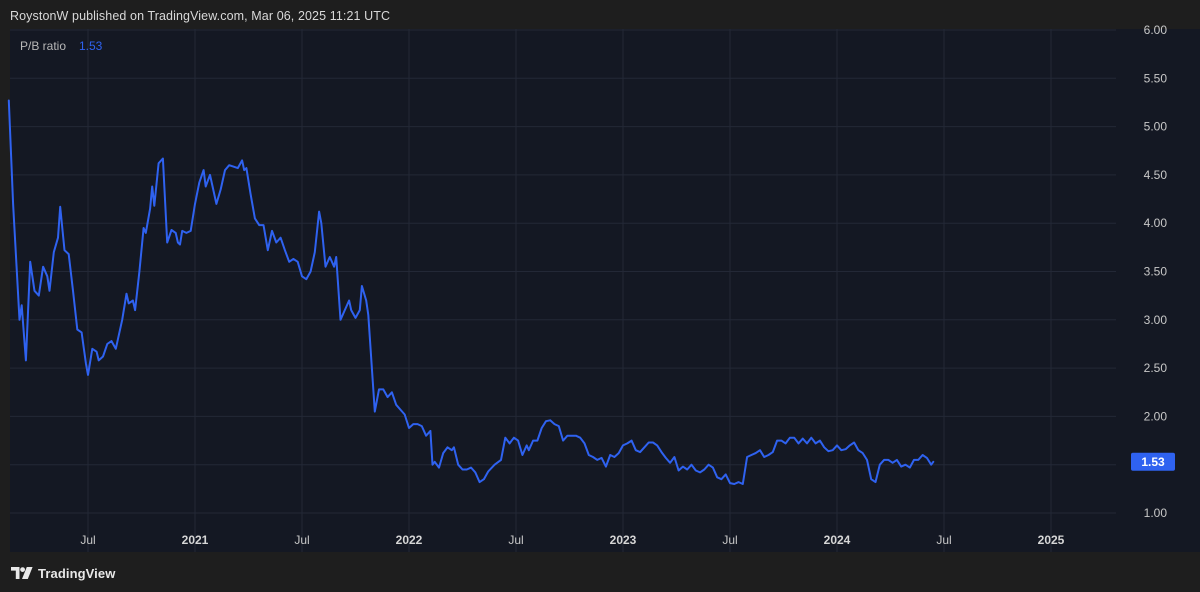 The height and width of the screenshot is (592, 1200). I want to click on x-axis: Jul 2021 Jul 2022 Jul 2023 Jul 2024 Jul 2025, so click(572, 540).